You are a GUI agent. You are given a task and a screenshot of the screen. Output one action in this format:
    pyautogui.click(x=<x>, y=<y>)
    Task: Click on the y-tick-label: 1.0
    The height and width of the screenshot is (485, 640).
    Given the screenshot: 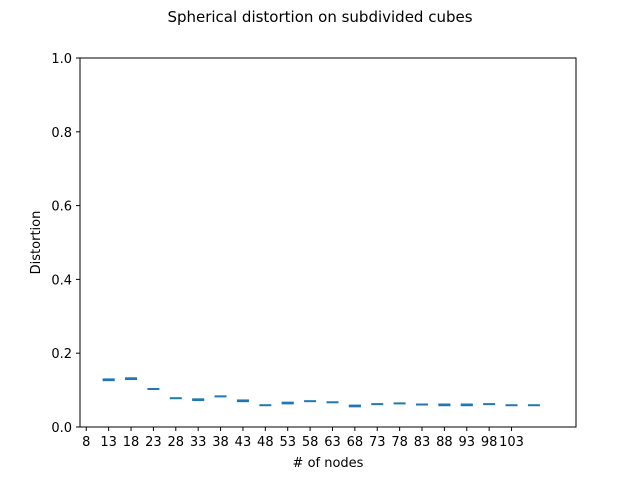 What is the action you would take?
    pyautogui.click(x=61, y=59)
    